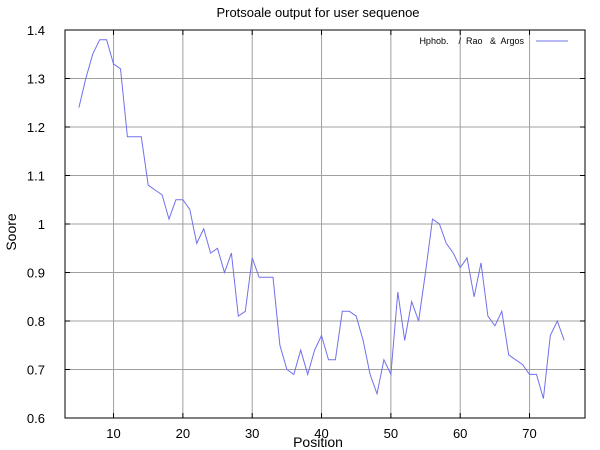  What do you see at coordinates (391, 433) in the screenshot?
I see `x-tick-label: 50` at bounding box center [391, 433].